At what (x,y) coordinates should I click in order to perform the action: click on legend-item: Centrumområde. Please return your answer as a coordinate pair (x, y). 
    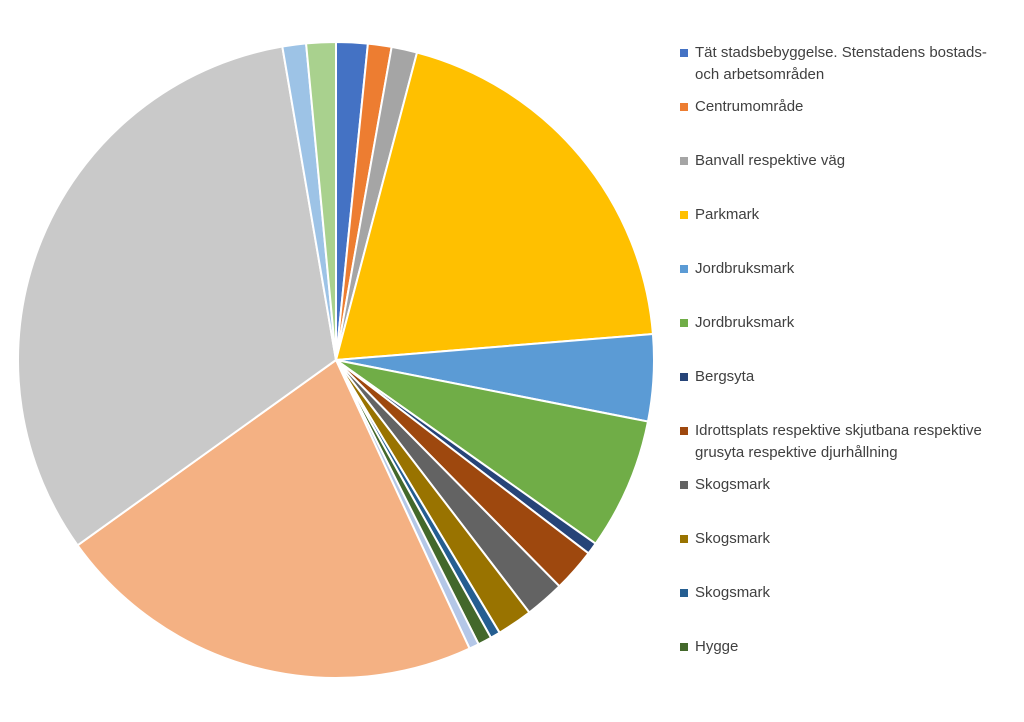
    Looking at the image, I should click on (845, 107).